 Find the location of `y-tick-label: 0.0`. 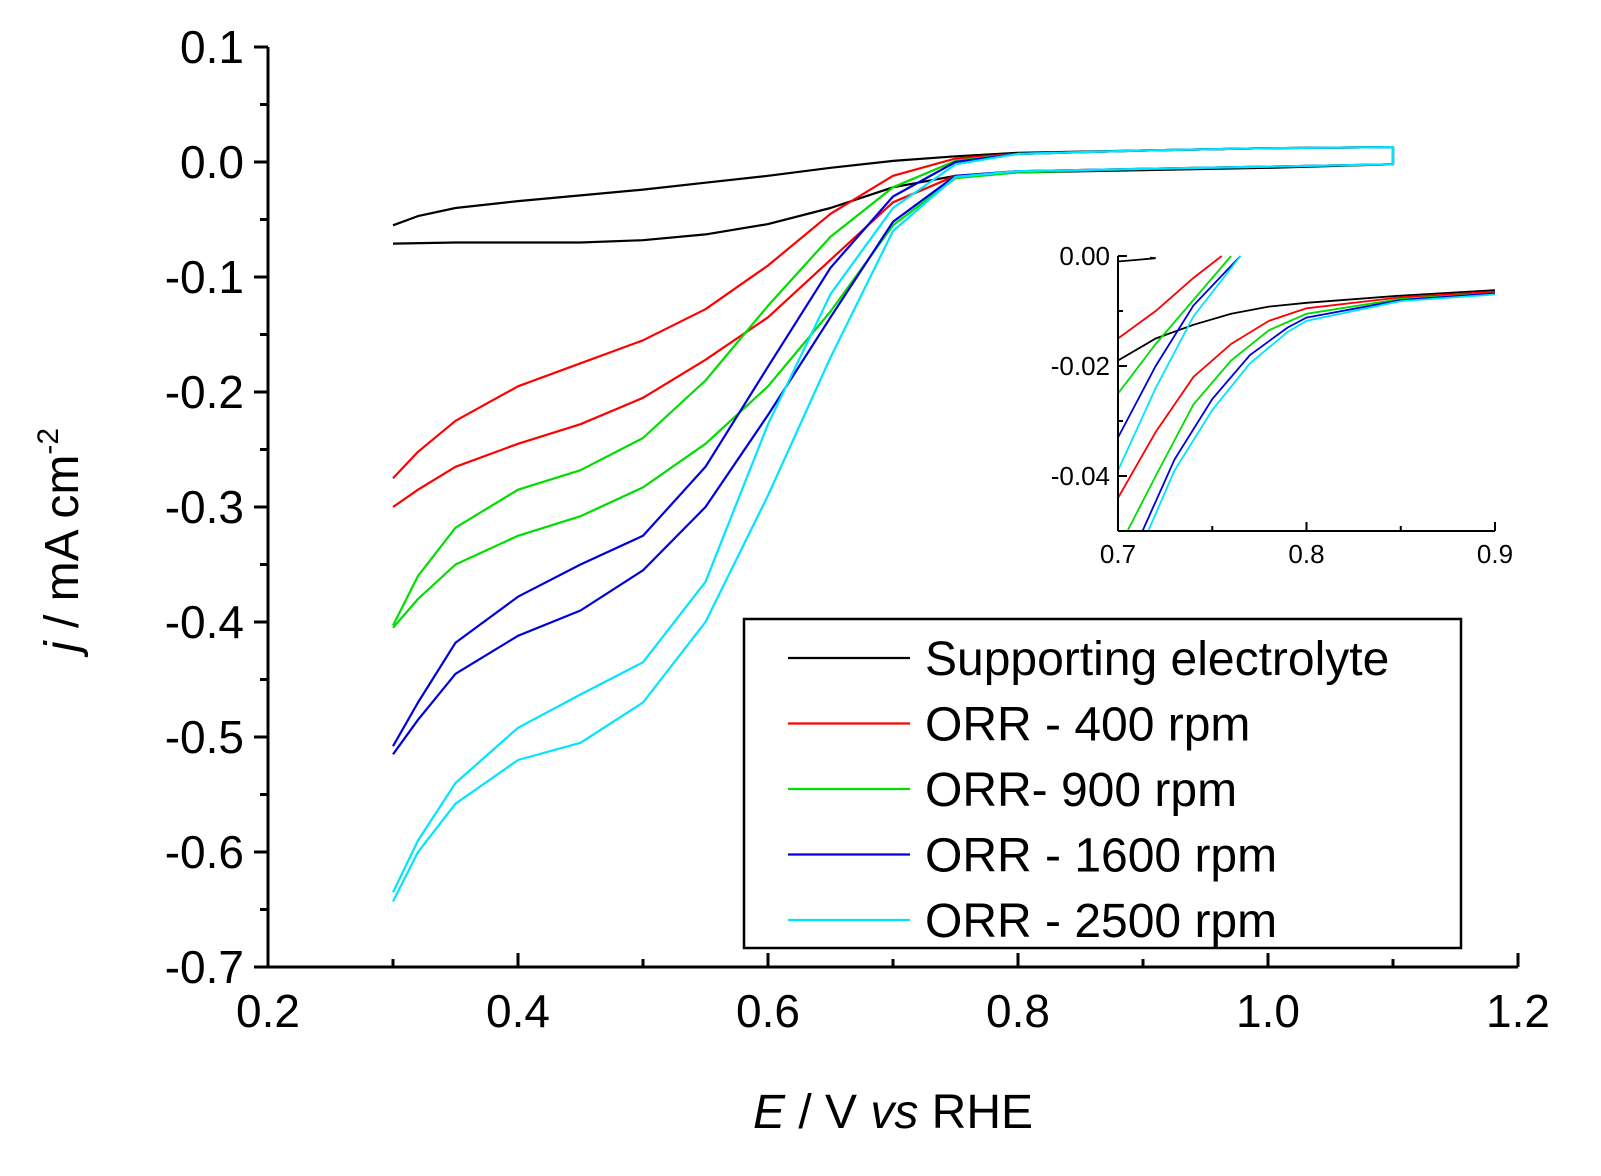

y-tick-label: 0.0 is located at coordinates (212, 162).